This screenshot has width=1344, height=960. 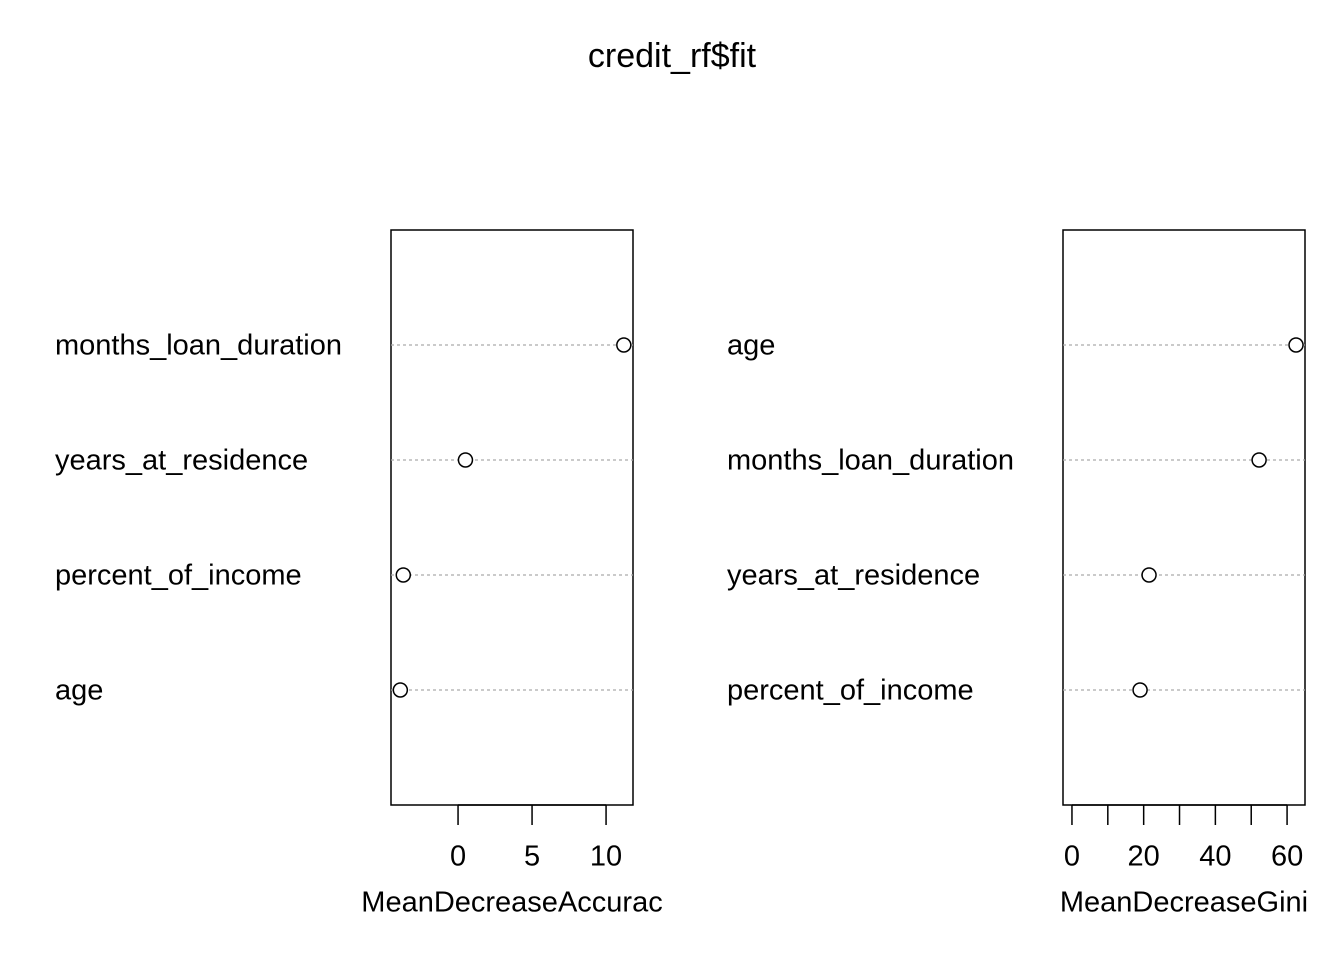 I want to click on chart-title: credit_rf$fit, so click(x=672, y=56).